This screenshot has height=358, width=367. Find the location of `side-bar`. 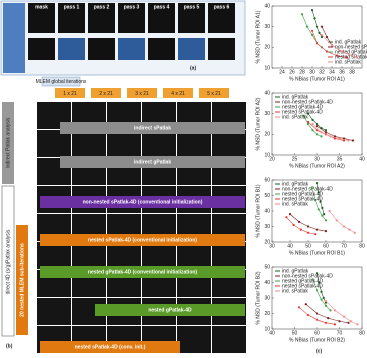

side-bar is located at coordinates (22, 280).